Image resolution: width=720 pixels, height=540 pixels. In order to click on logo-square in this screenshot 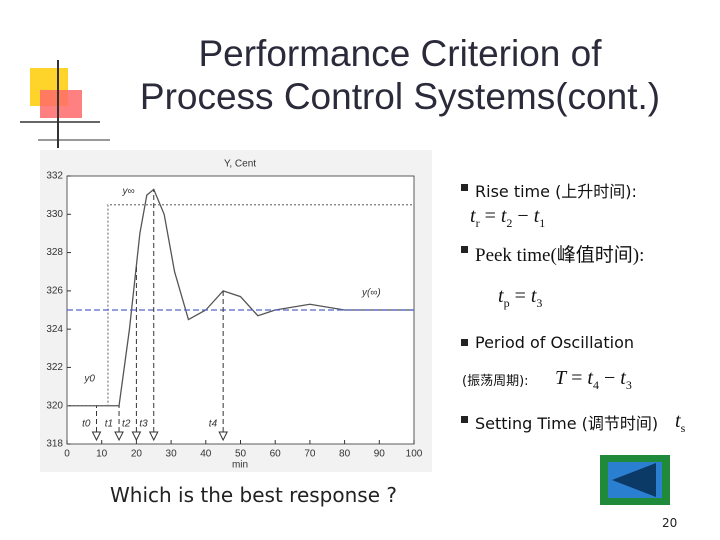, I will do `click(61, 104)`.